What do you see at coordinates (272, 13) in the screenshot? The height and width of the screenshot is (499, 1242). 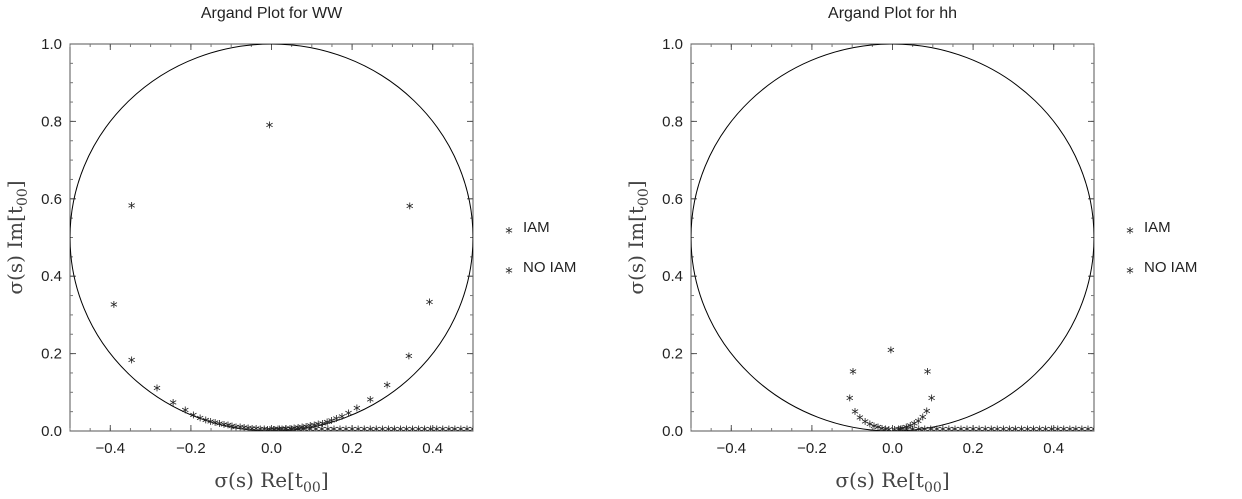 I see `chart-title: Argand Plot for WW` at bounding box center [272, 13].